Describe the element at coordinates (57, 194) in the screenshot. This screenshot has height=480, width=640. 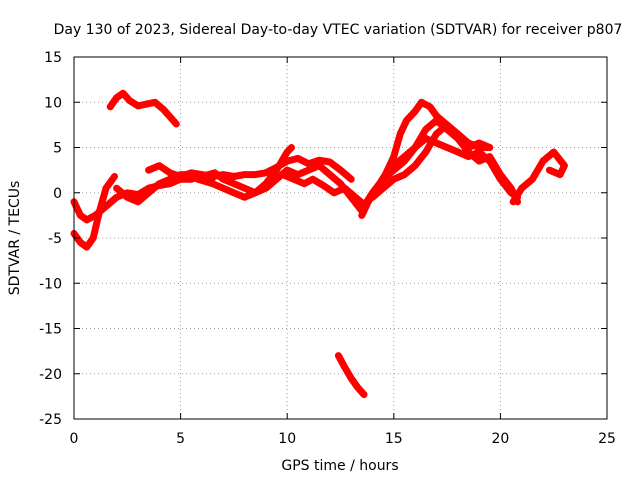
I see `y-tick-label: 0` at that location.